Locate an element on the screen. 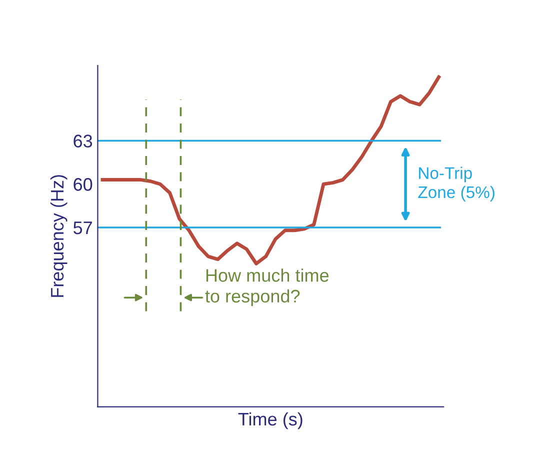 The image size is (549, 449). y-tick-label: 57 is located at coordinates (83, 228).